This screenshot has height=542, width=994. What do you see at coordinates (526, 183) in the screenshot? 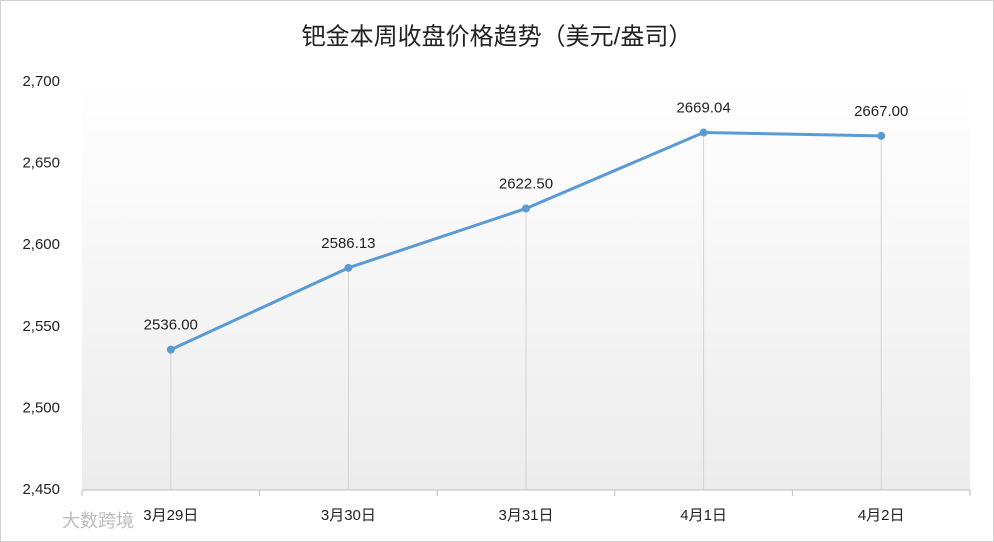
I see `data-label: 2622.50` at bounding box center [526, 183].